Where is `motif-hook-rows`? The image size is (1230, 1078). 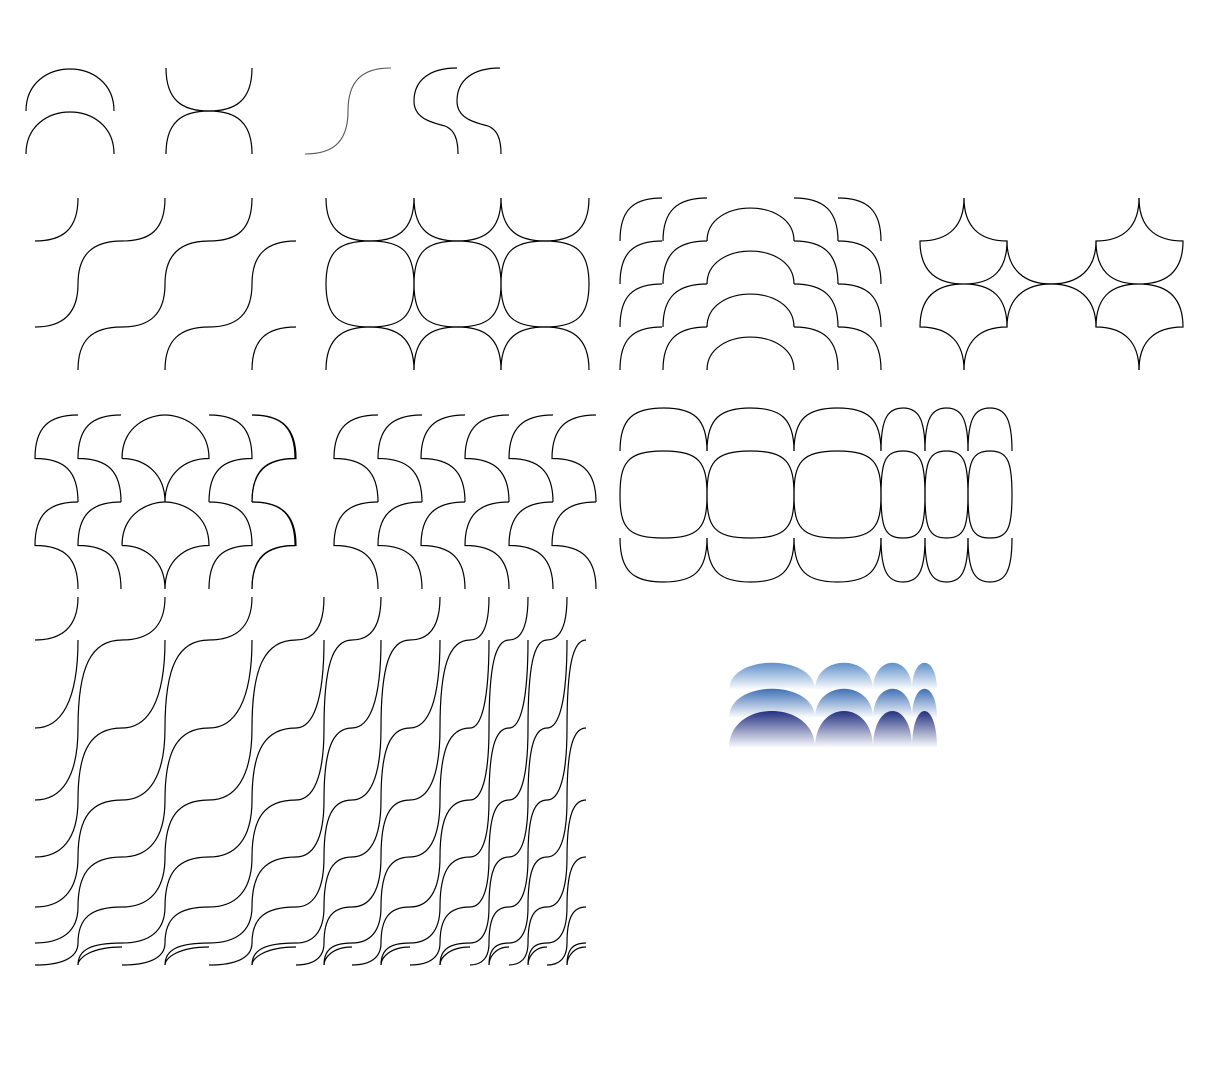 motif-hook-rows is located at coordinates (465, 502).